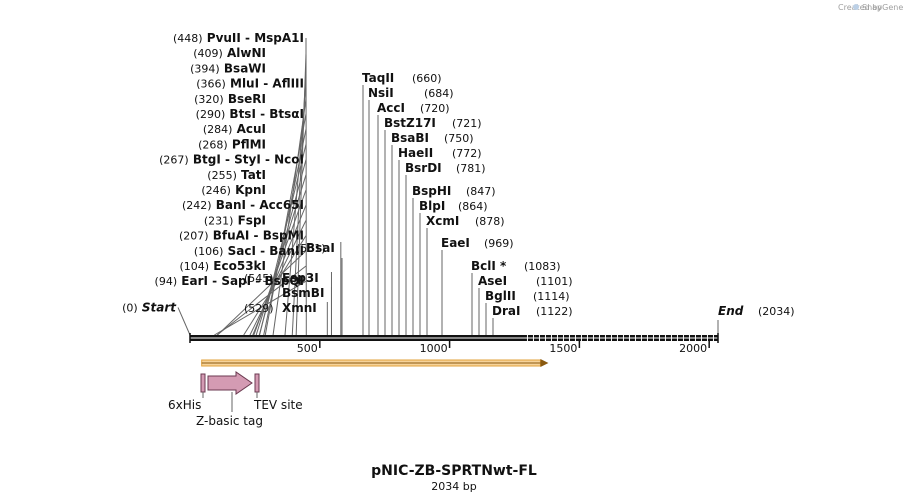  Describe the element at coordinates (243, 205) in the screenshot. I see `site-label-BanI: (242) BanI - Acc65I` at that location.